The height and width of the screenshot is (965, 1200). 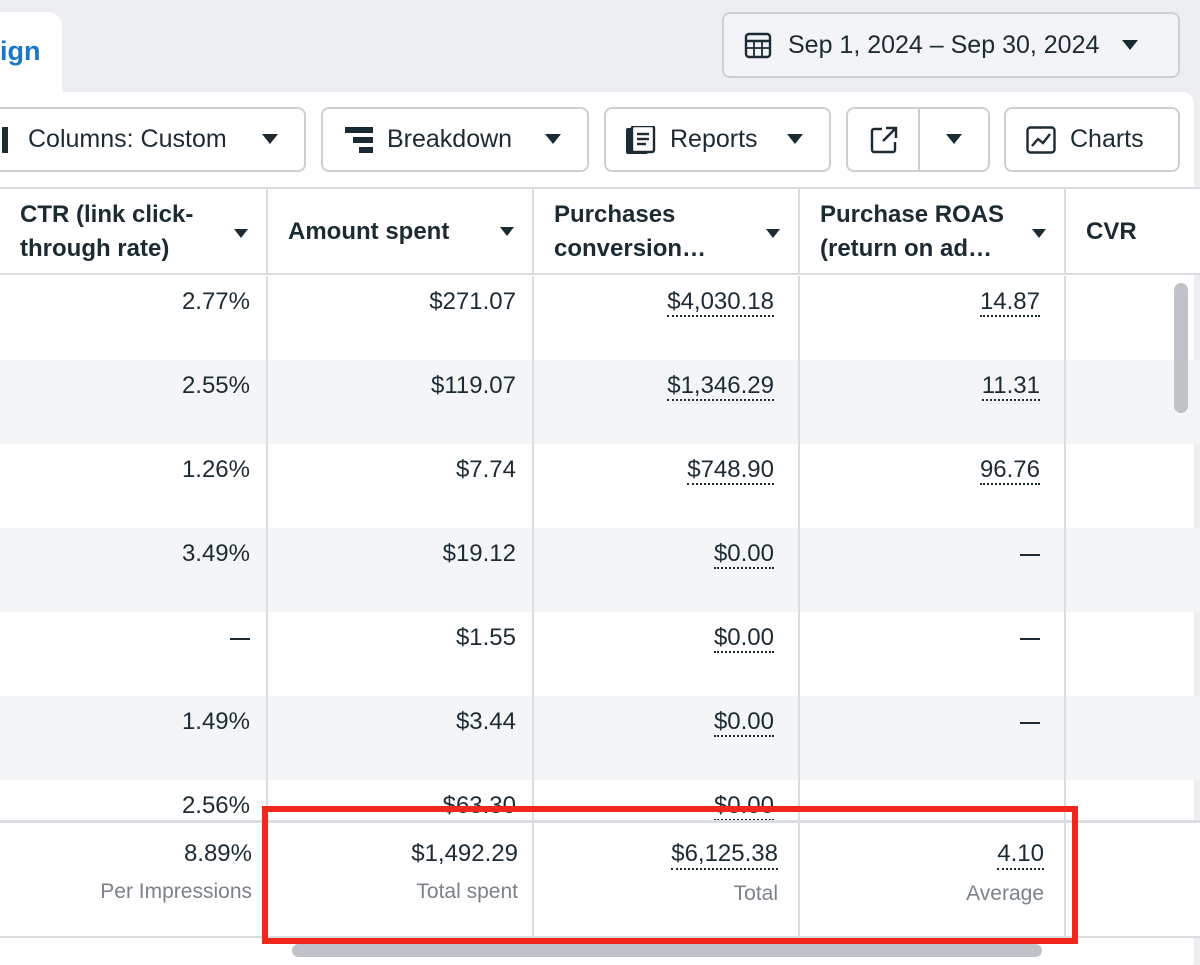 I want to click on ctr-value: 1.49%, so click(x=215, y=721).